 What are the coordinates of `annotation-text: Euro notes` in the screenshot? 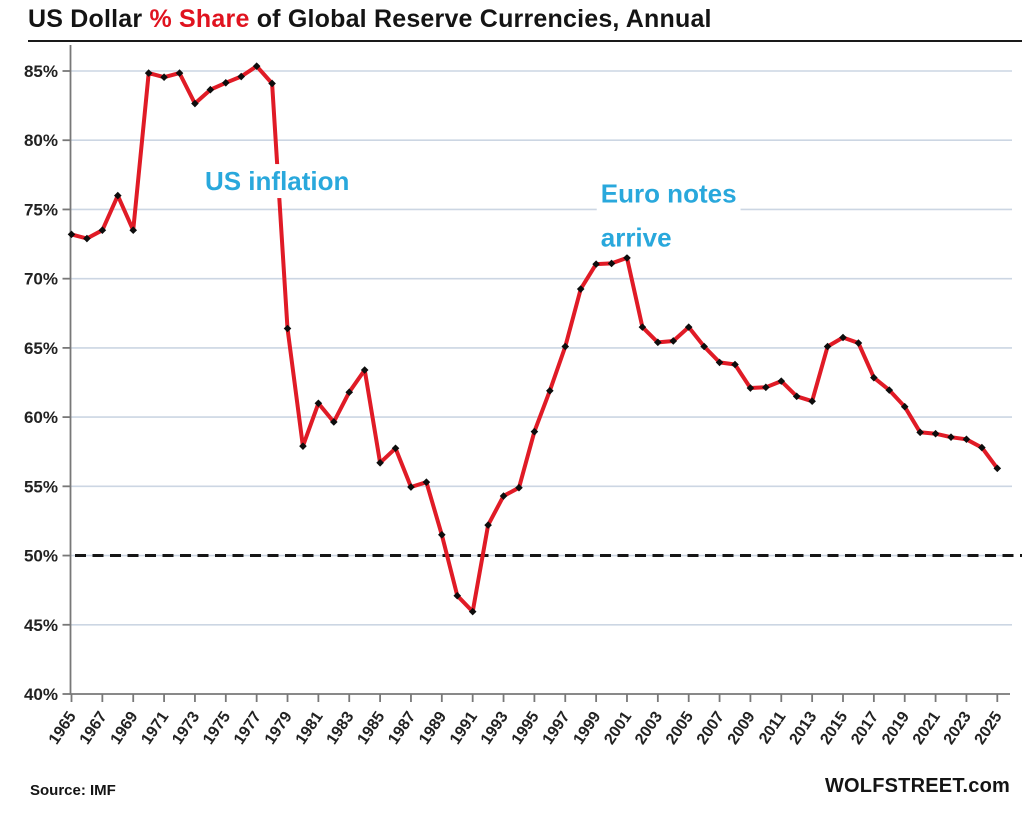 It's located at (669, 194).